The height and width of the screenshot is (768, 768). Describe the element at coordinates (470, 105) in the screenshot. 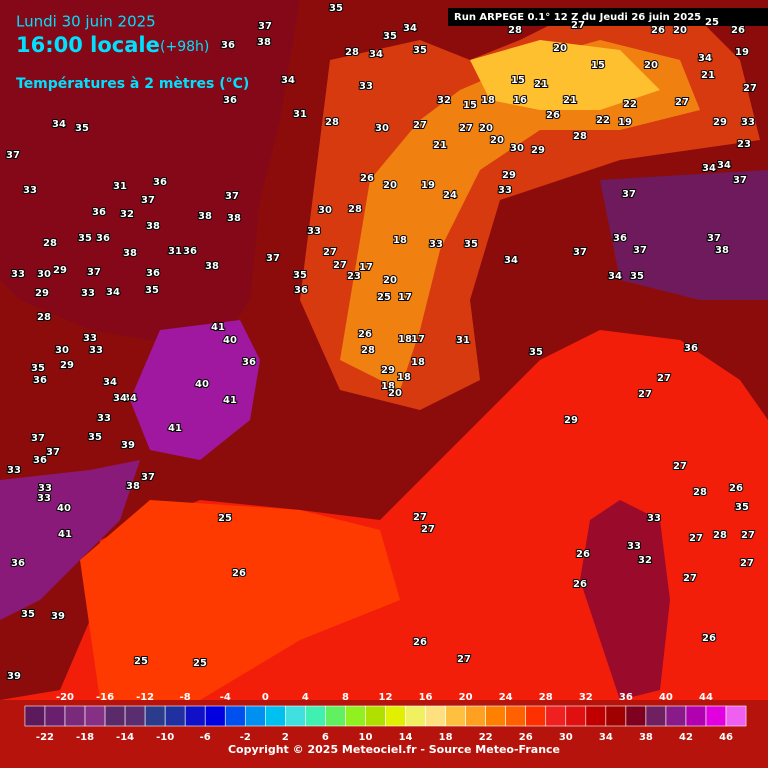

I see `temperature-label: 15` at that location.